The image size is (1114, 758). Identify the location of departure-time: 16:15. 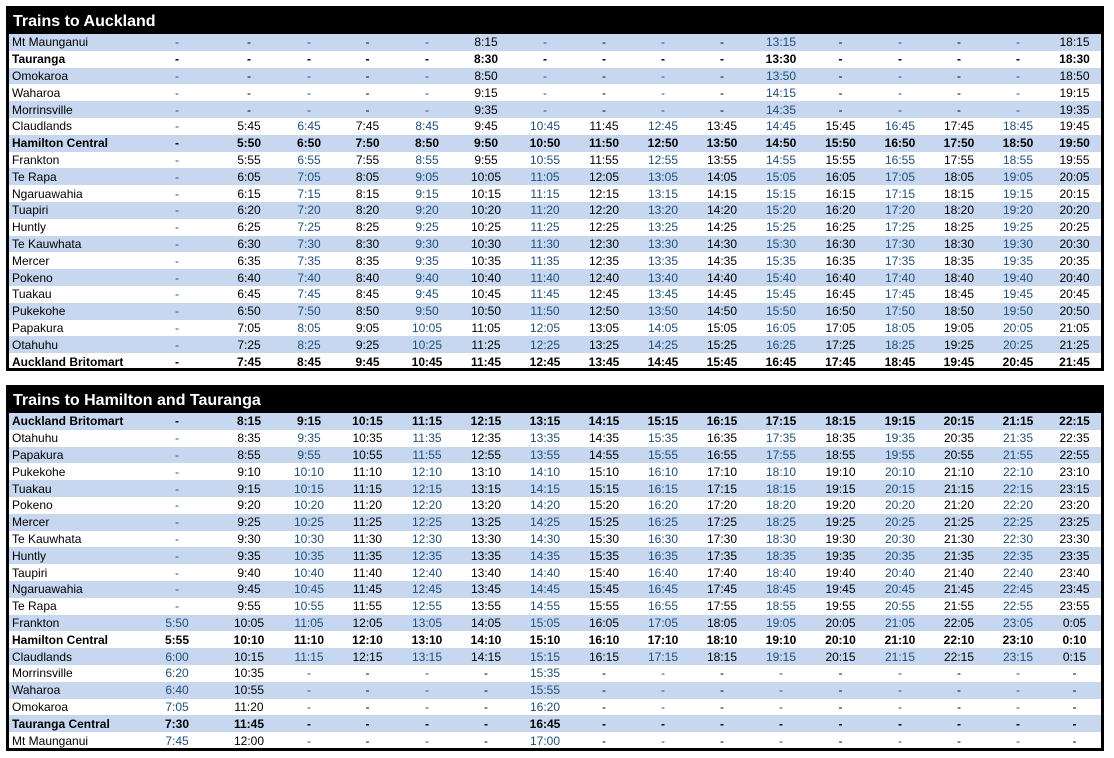
(722, 421).